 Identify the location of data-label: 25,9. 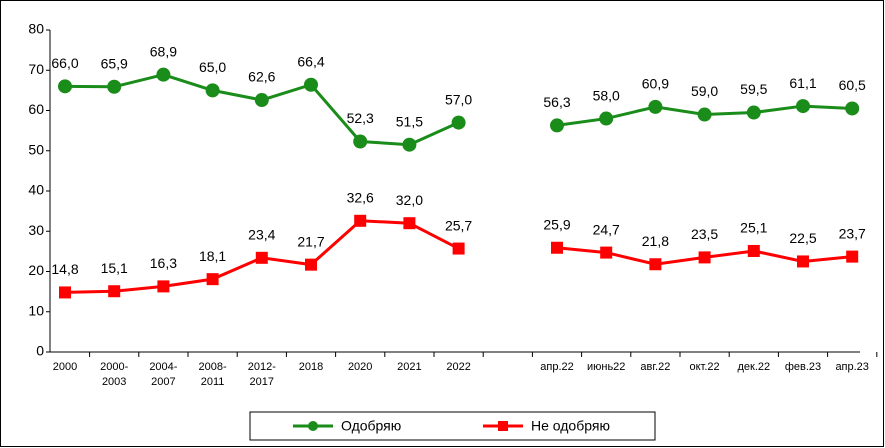
(556, 224).